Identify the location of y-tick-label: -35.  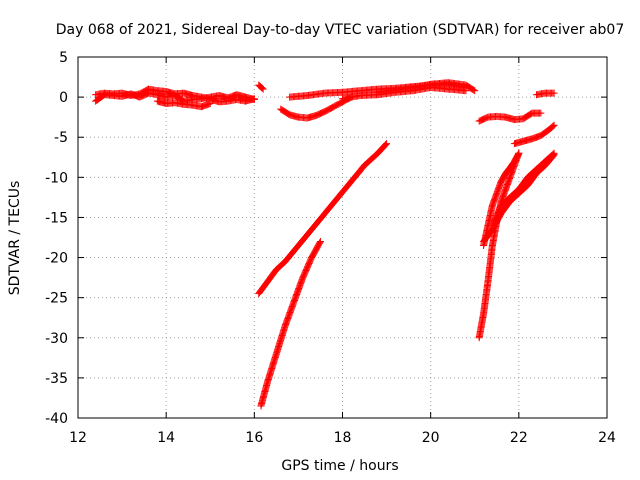
(56, 379).